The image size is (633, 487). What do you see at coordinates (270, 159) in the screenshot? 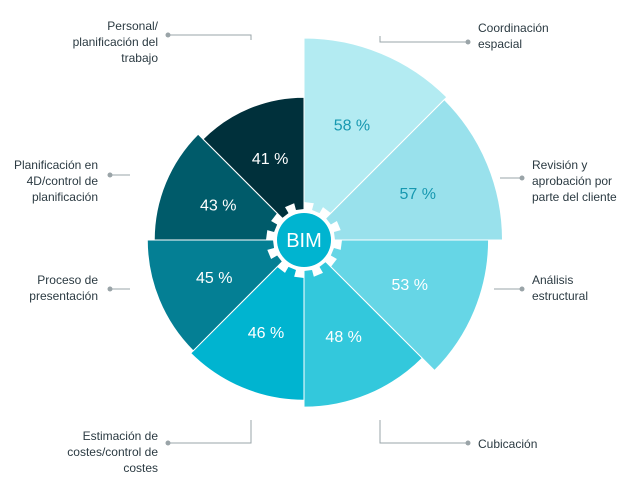
I see `value-label-8: 41 %` at bounding box center [270, 159].